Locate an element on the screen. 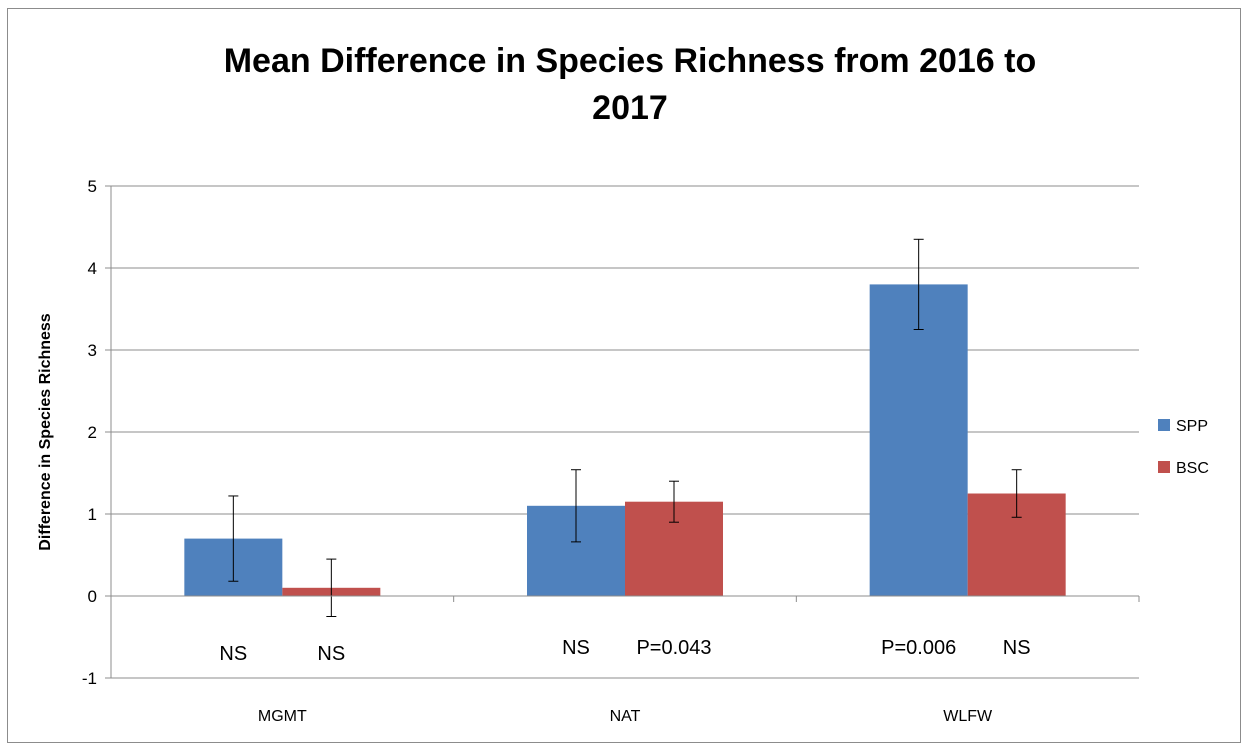 Image resolution: width=1250 pixels, height=753 pixels. error-bar-spp-nat is located at coordinates (576, 506).